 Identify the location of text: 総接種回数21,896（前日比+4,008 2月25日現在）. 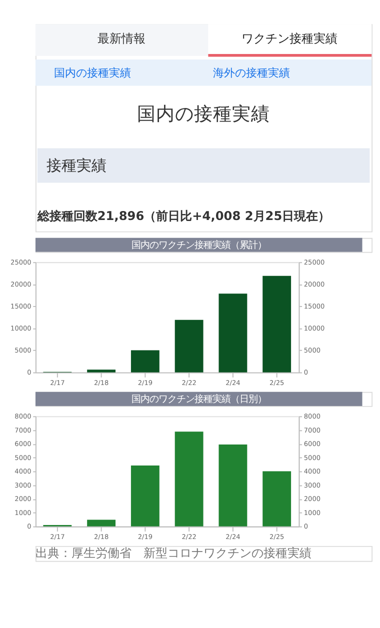
(183, 216).